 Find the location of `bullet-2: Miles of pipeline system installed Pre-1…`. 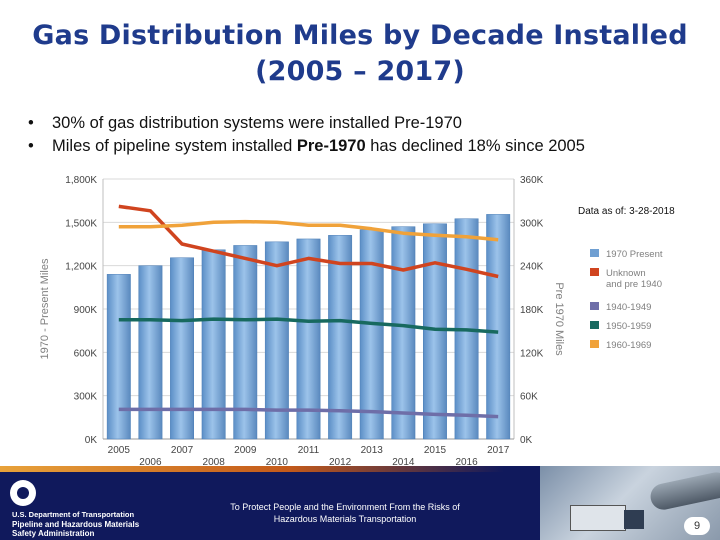

bullet-2: Miles of pipeline system installed Pre-1… is located at coordinates (365, 146).